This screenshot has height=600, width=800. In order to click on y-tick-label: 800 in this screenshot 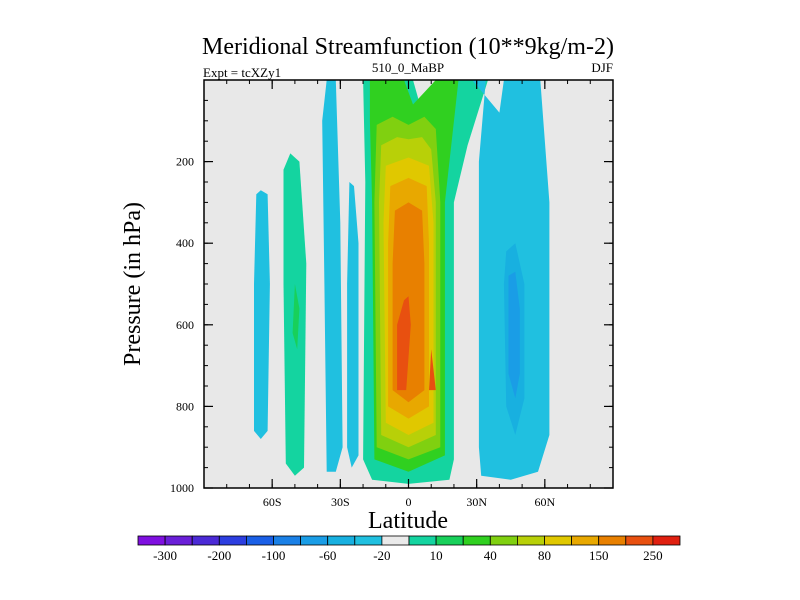, I will do `click(185, 406)`.